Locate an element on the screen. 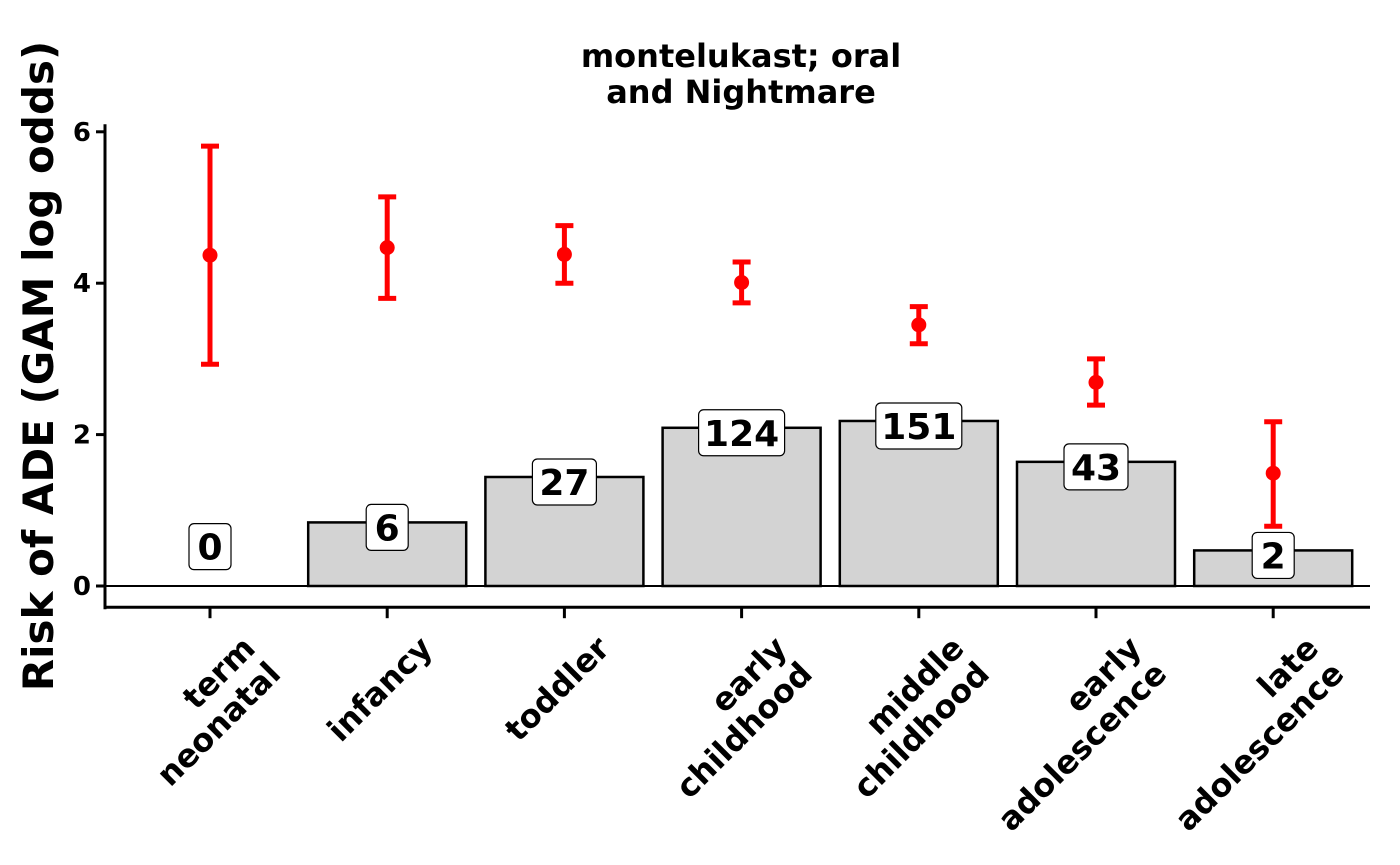  x-tick-label: toddler is located at coordinates (557, 689).